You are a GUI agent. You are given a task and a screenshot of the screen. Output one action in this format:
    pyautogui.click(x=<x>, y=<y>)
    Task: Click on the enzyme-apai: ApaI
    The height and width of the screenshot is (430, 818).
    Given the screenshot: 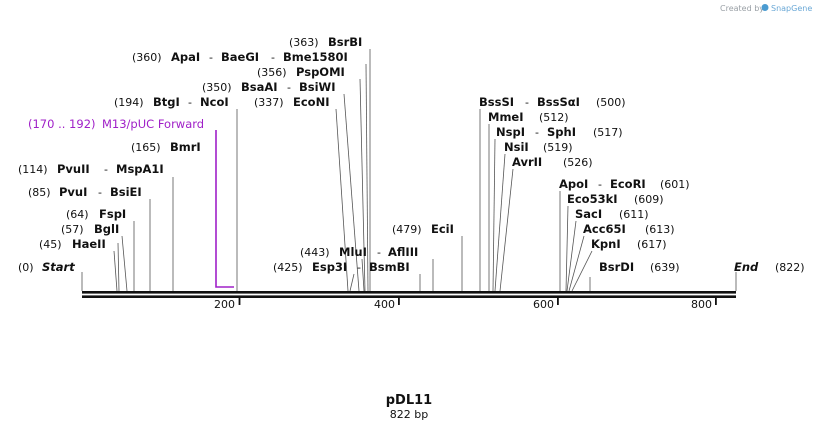 What is the action you would take?
    pyautogui.click(x=185, y=57)
    